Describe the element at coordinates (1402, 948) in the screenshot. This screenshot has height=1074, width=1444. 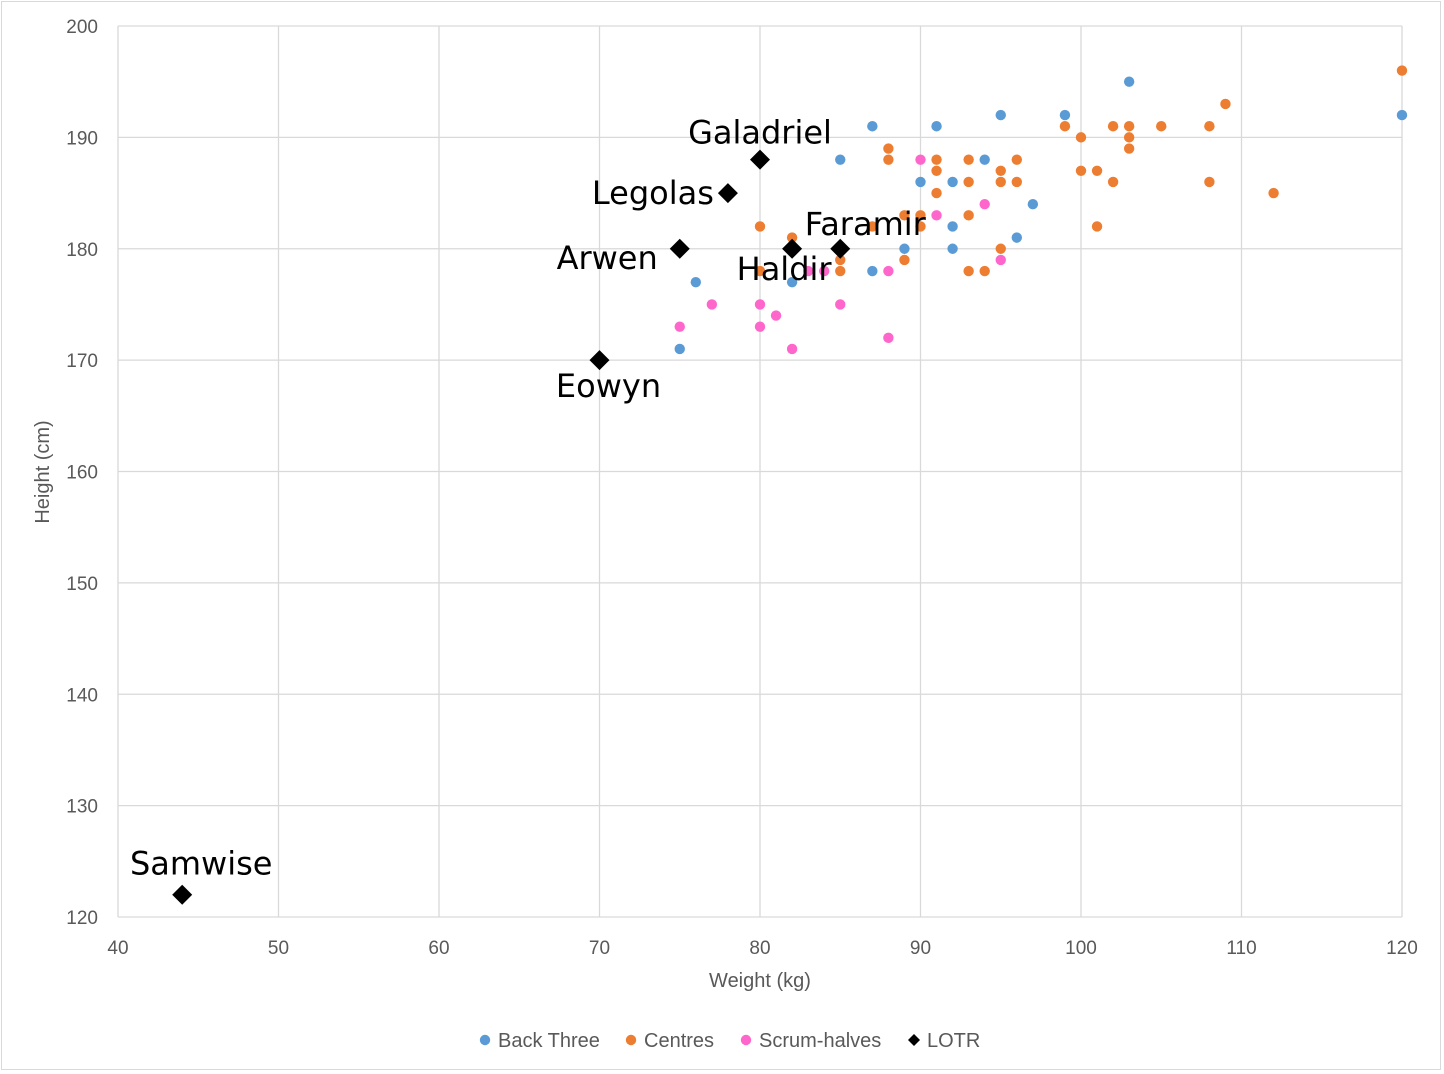
I see `x-tick-label-120: 120` at that location.